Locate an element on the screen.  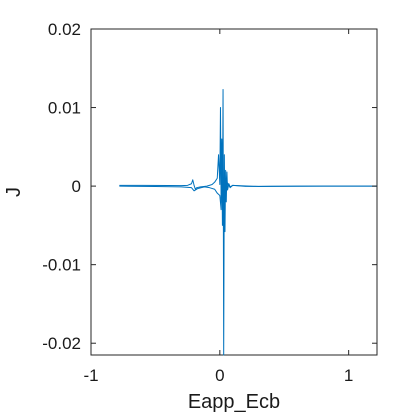
y-axis-label: J is located at coordinates (14, 192).